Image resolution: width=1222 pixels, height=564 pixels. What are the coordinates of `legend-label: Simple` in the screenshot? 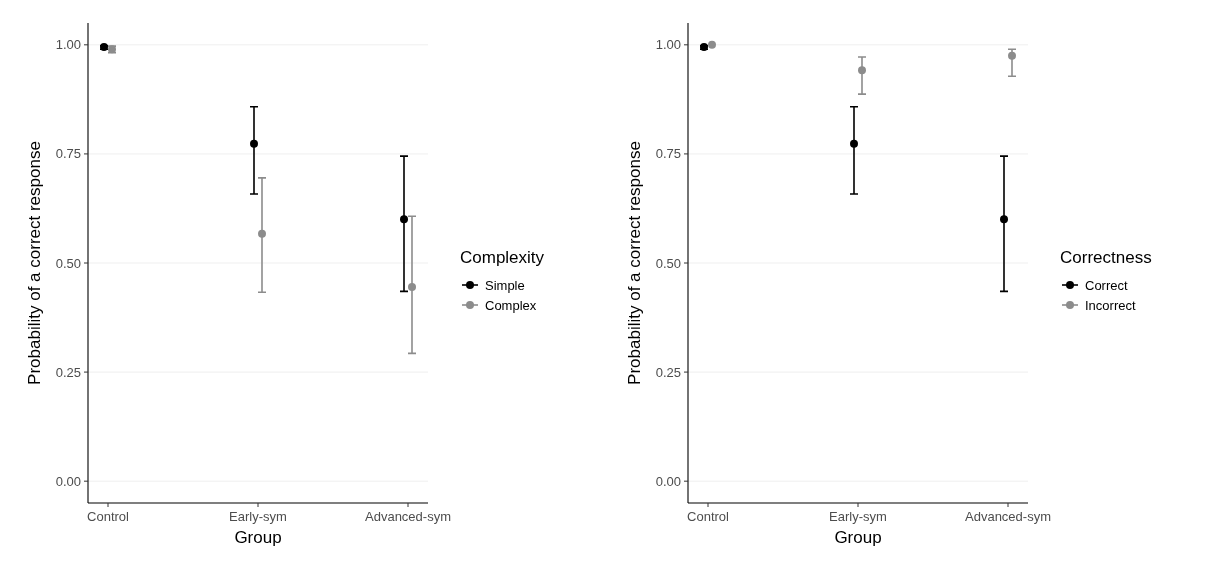 It's located at (505, 285).